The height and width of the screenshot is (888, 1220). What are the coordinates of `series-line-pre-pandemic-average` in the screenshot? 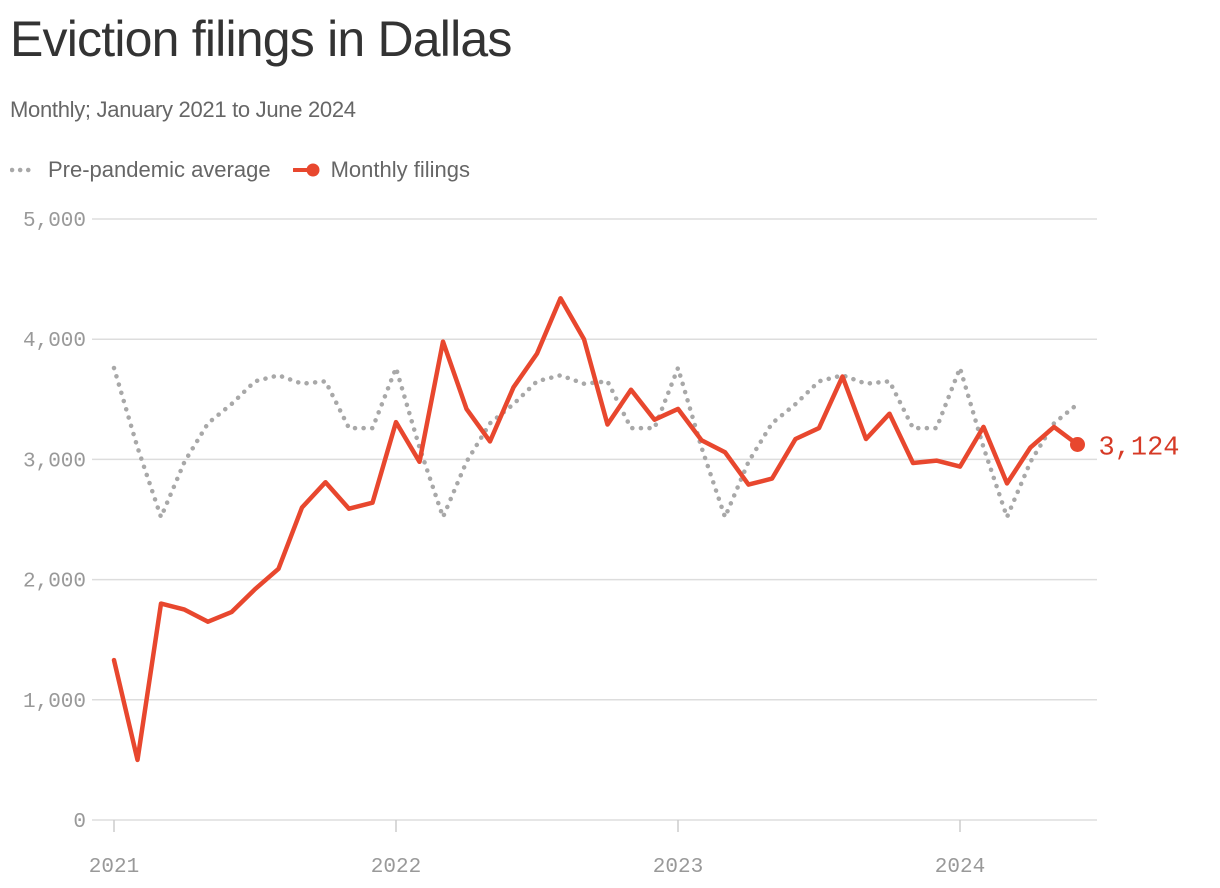 It's located at (595, 442).